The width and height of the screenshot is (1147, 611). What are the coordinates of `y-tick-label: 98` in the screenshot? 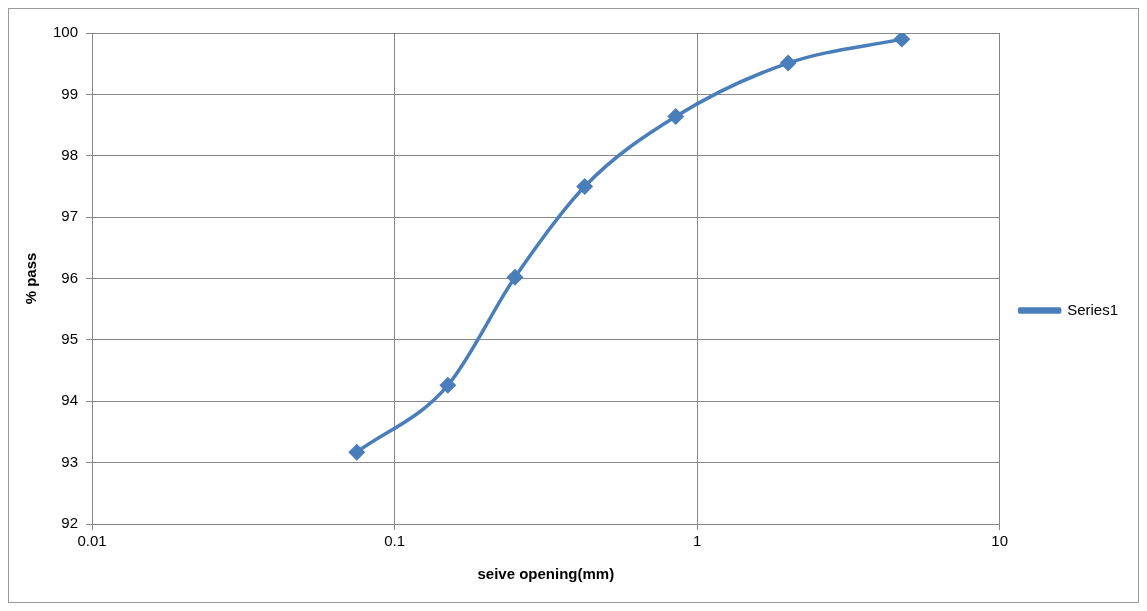 It's located at (70, 154).